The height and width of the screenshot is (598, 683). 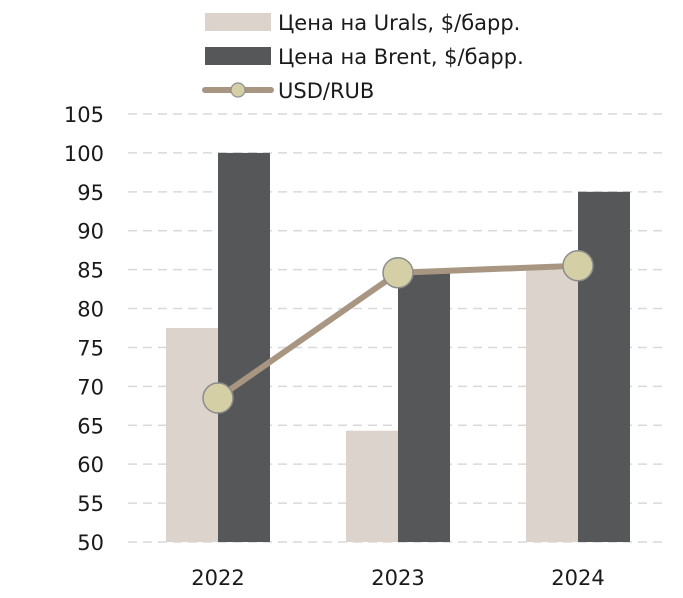 I want to click on bar-brent-2024, so click(x=604, y=366).